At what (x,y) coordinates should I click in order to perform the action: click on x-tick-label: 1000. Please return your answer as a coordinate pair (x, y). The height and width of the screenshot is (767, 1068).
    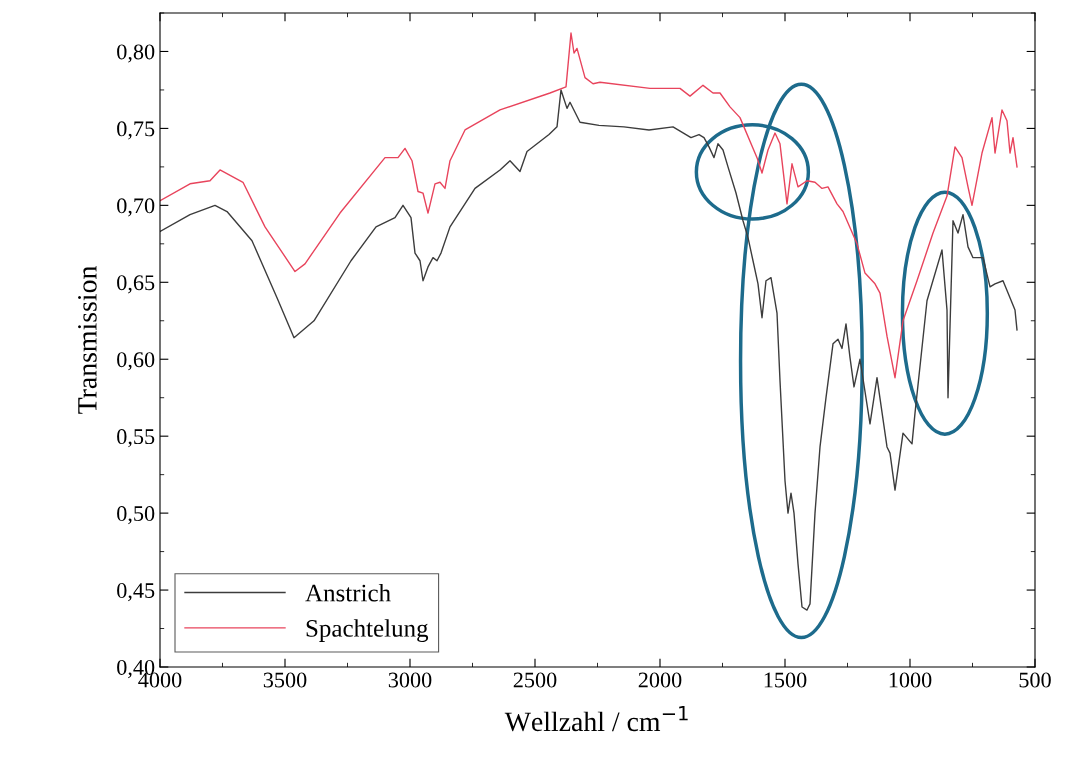
    Looking at the image, I should click on (910, 680).